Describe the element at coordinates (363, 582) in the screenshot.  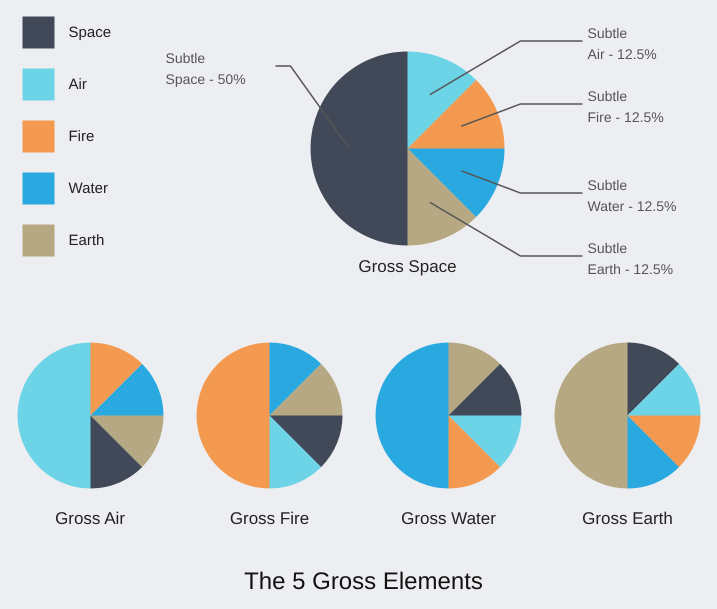
I see `text: The 5 Gross Elements` at that location.